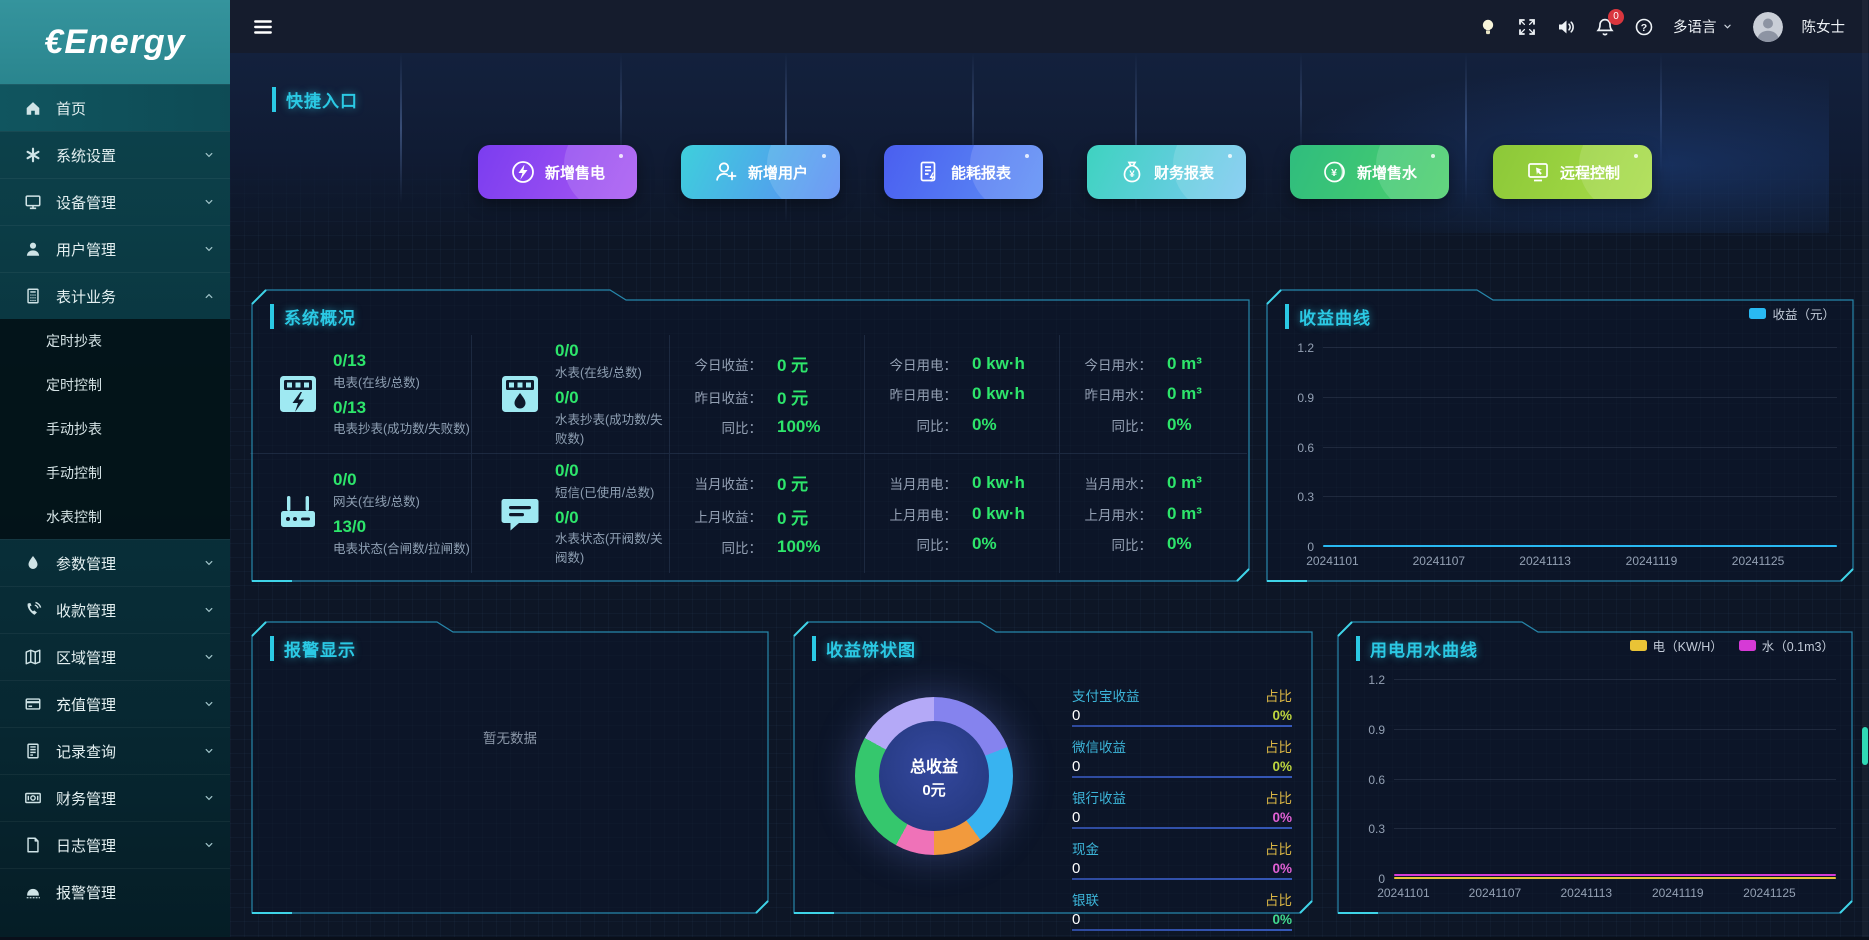  What do you see at coordinates (1767, 26) in the screenshot?
I see `avatar` at bounding box center [1767, 26].